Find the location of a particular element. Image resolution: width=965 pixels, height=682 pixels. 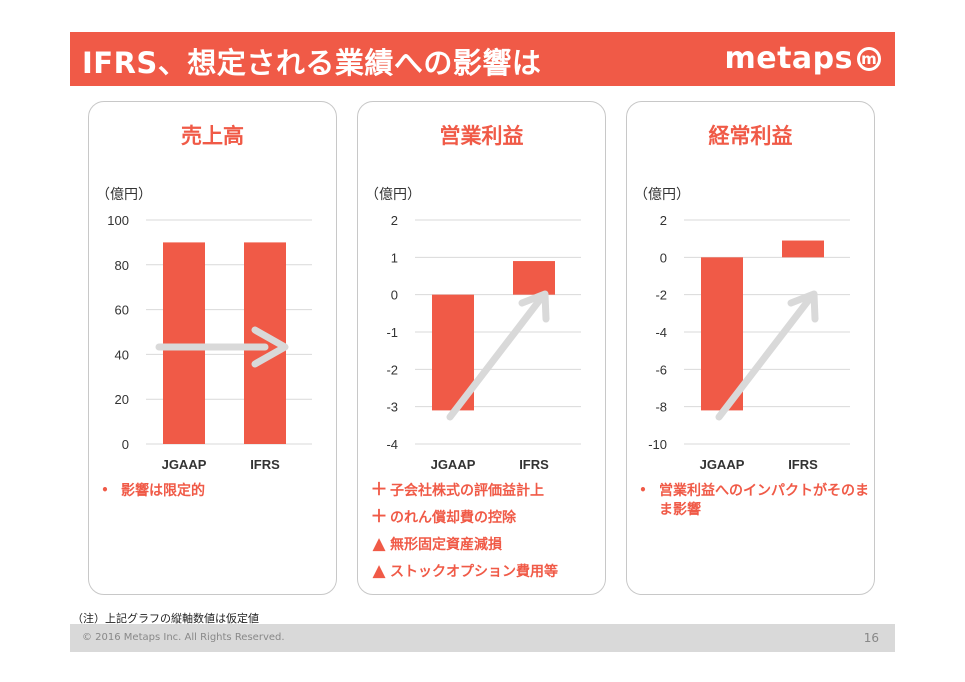

bullet-list: • 影響は限定的 is located at coordinates (212, 495).